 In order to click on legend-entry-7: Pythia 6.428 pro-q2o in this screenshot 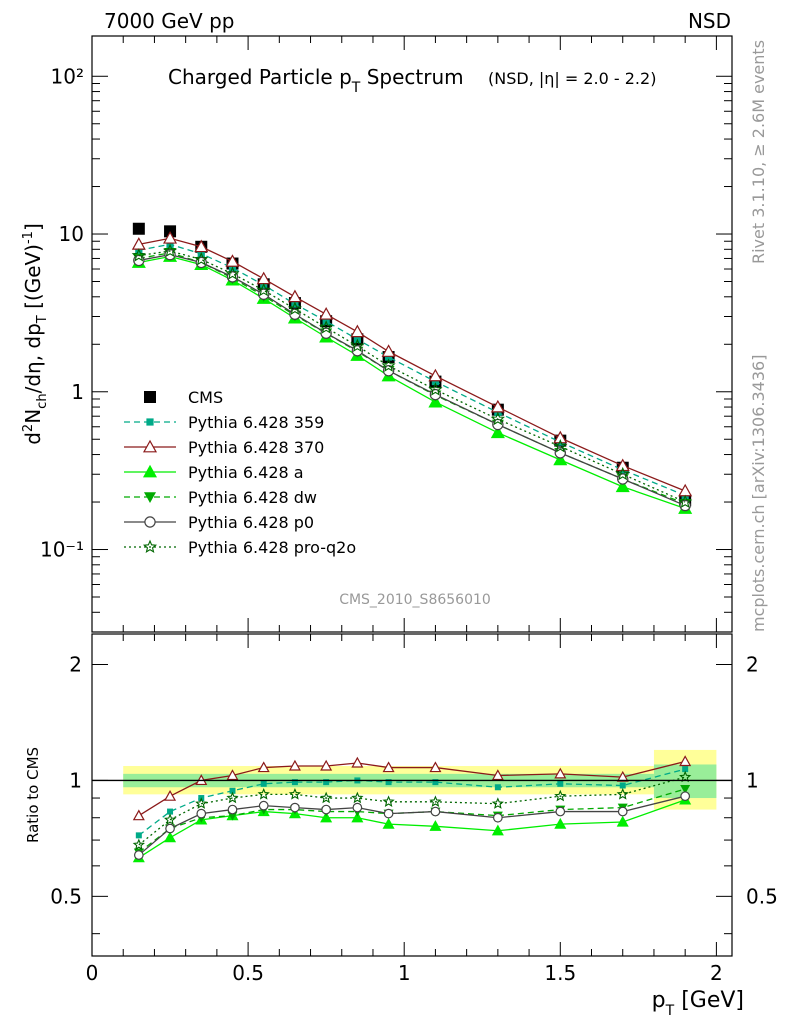, I will do `click(240, 547)`.